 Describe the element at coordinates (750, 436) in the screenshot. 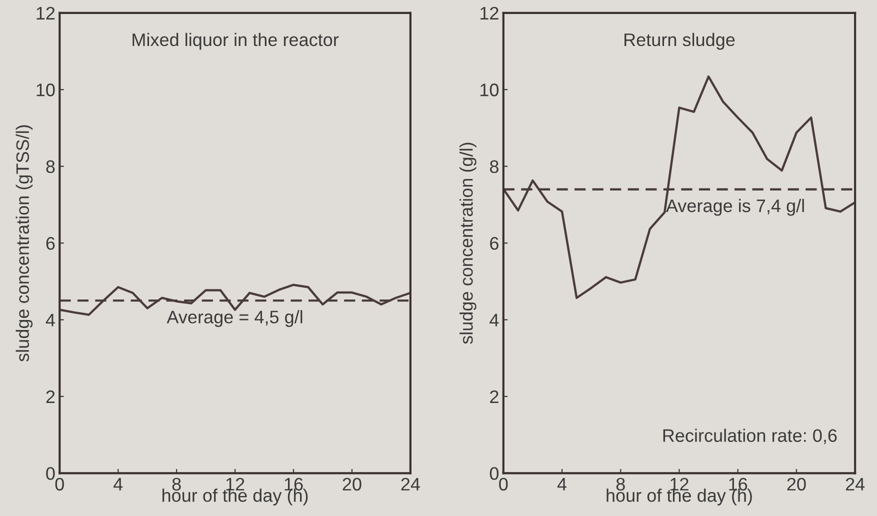

I see `annotation: Recirculation rate: 0,6` at that location.